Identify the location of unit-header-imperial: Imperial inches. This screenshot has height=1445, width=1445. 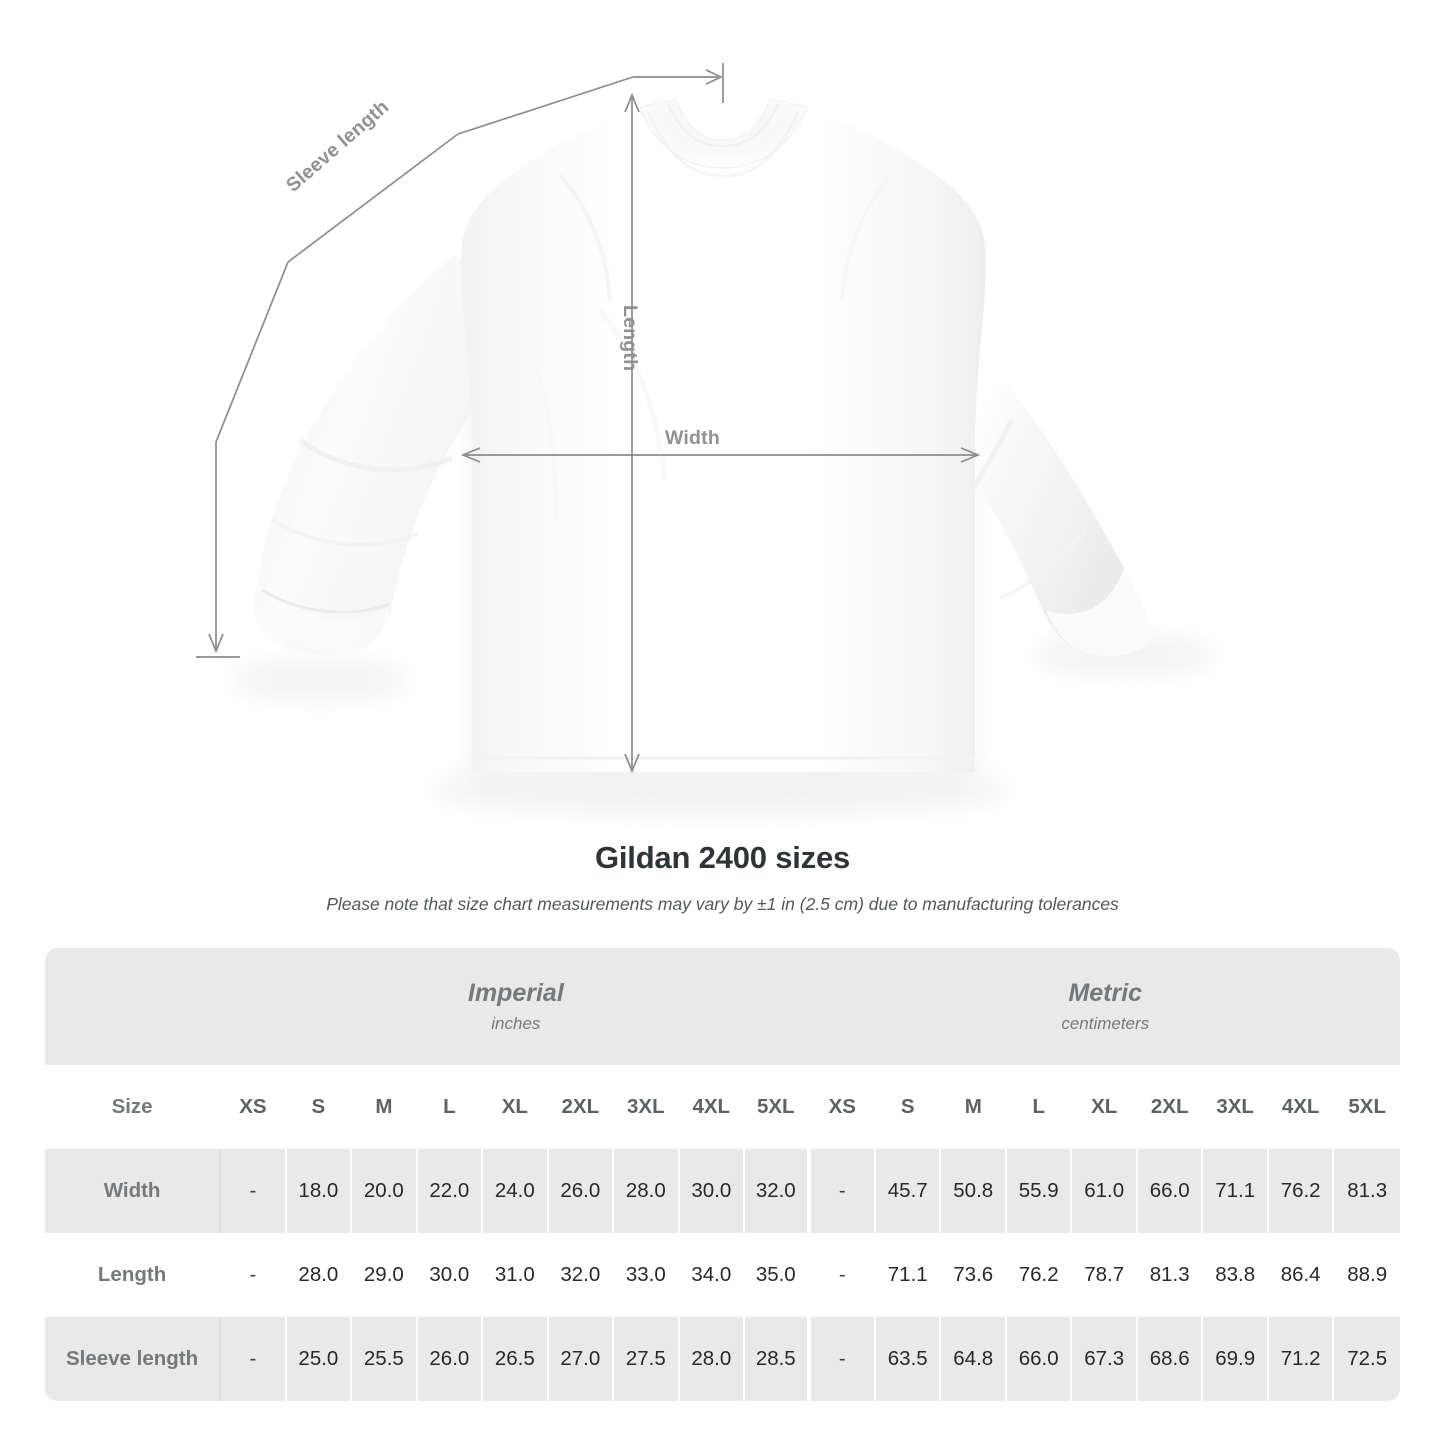
(516, 1006).